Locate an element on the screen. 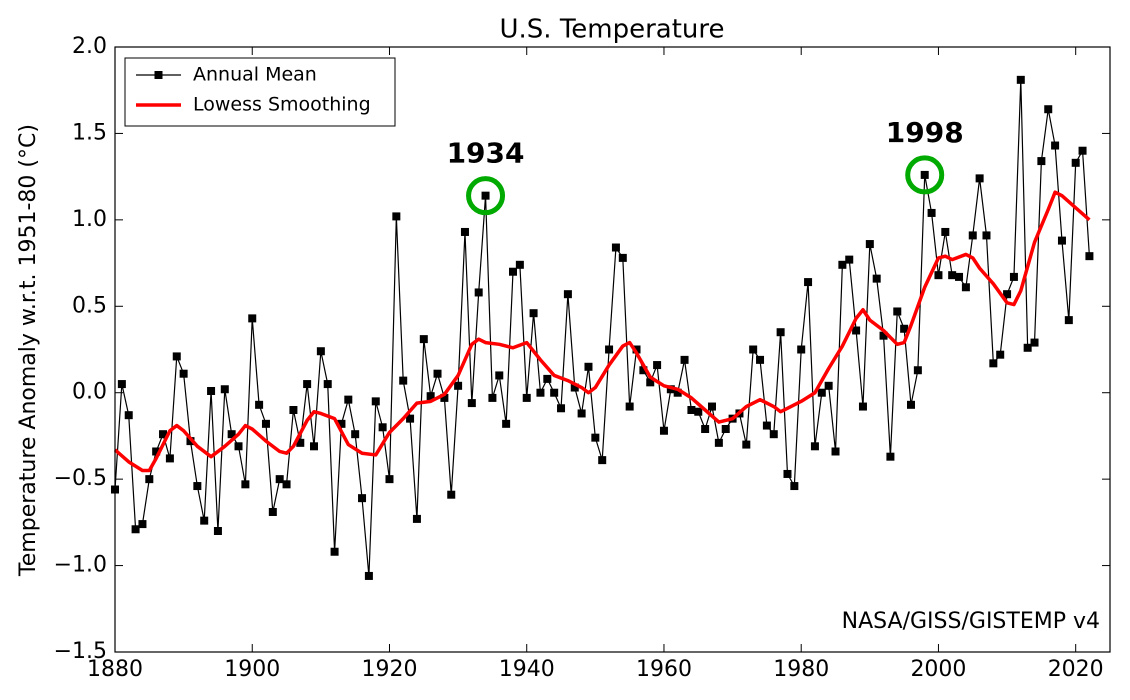 The width and height of the screenshot is (1130, 700). y-tick-label: −1.0 is located at coordinates (80, 565).